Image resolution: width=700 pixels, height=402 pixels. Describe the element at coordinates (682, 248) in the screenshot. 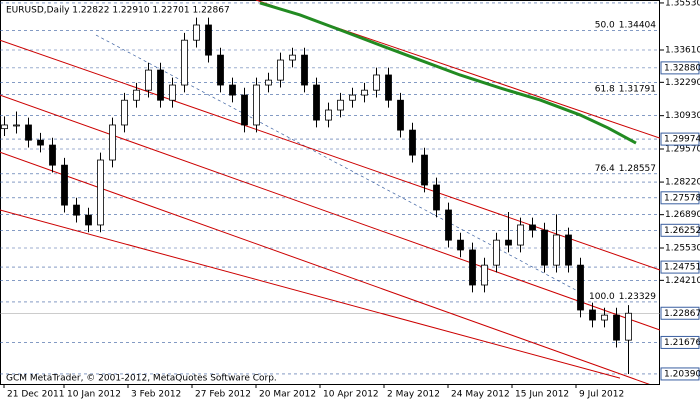

I see `y-tick-label: 1.25530` at that location.